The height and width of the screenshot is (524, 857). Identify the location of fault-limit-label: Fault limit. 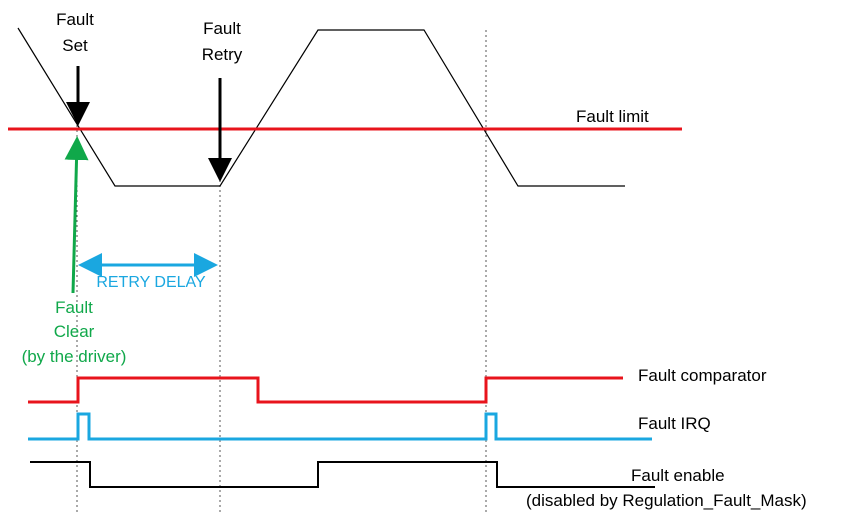
(612, 116).